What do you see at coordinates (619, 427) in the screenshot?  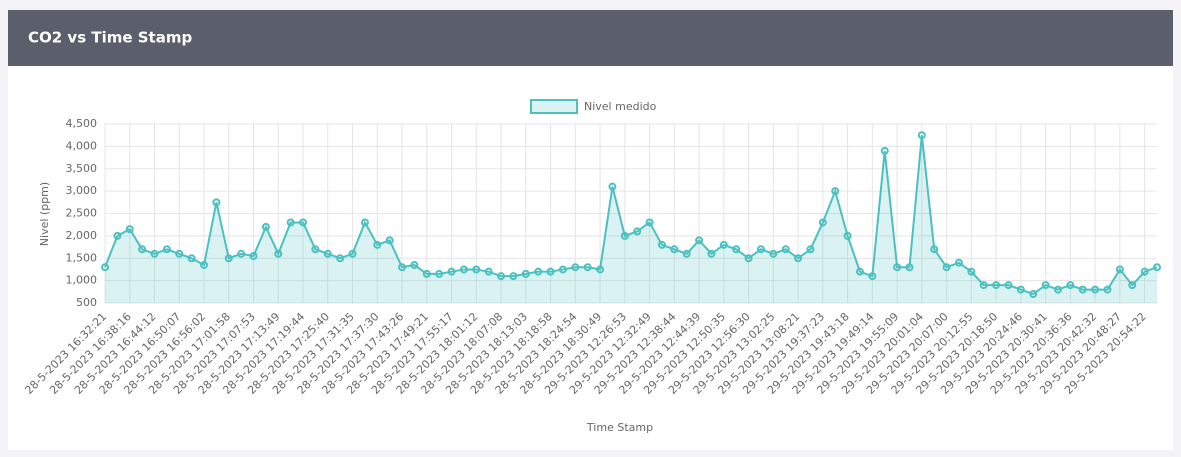 I see `x-axis-title: Time Stamp` at bounding box center [619, 427].